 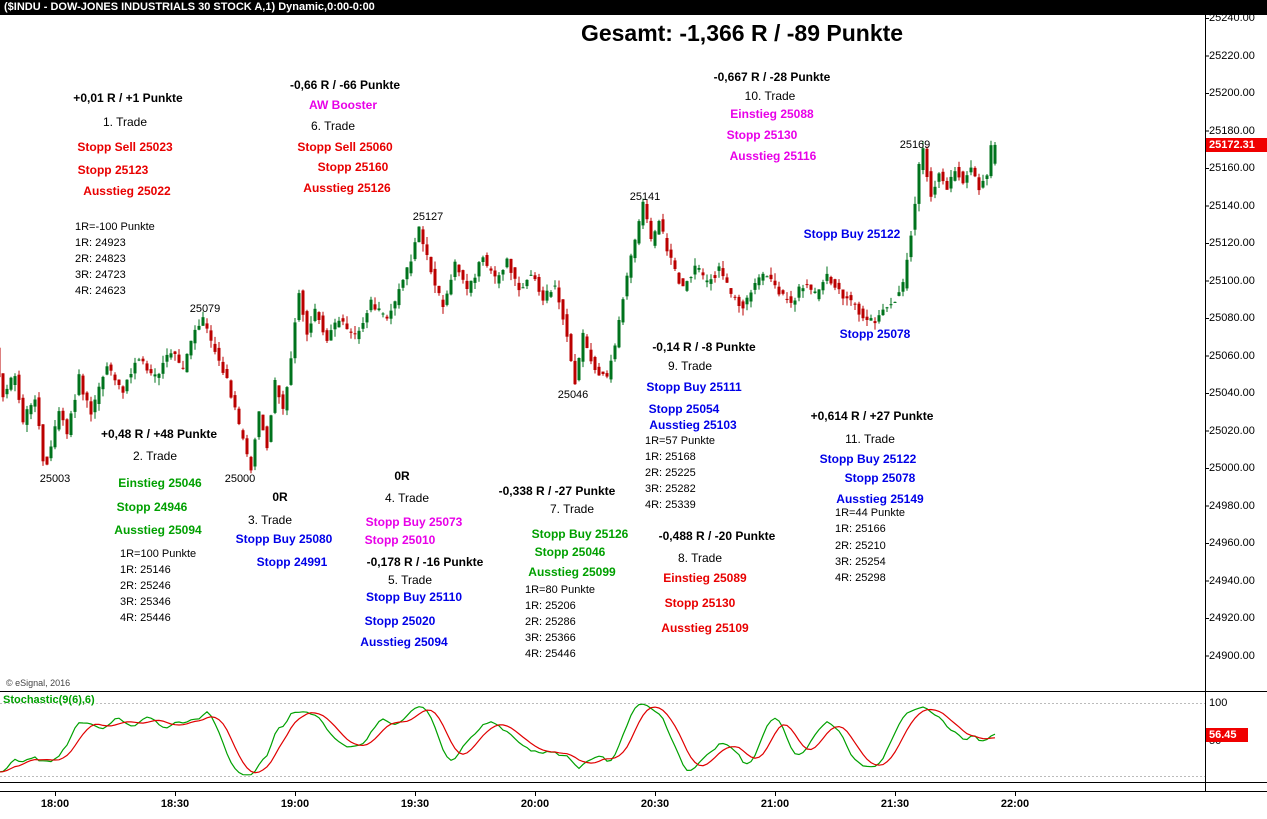 What do you see at coordinates (1218, 703) in the screenshot?
I see `stoch-axis-label-100: 100` at bounding box center [1218, 703].